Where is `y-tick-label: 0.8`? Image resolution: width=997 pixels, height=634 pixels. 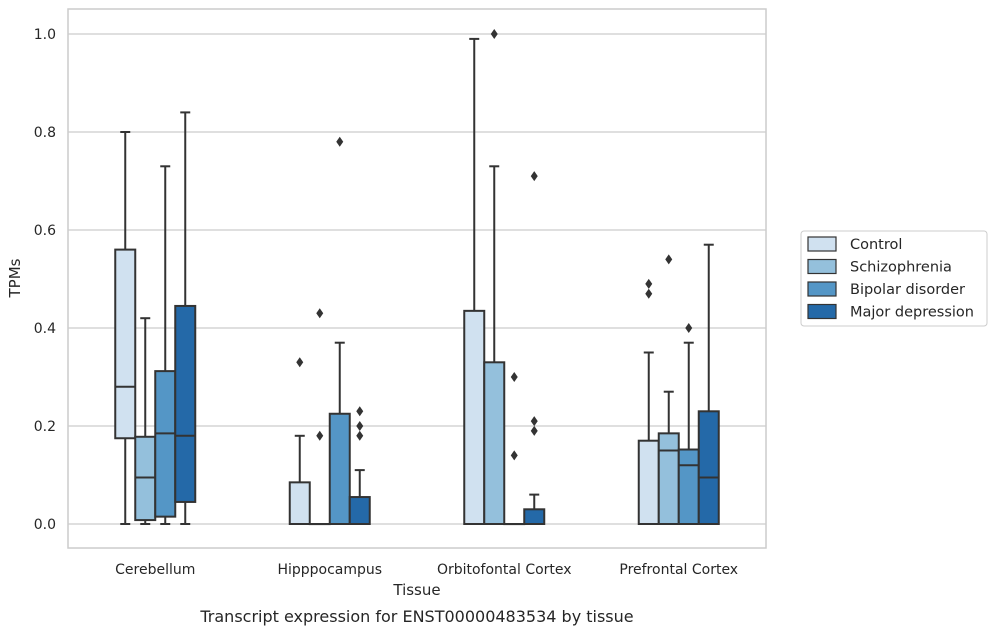 y-tick-label: 0.8 is located at coordinates (45, 133).